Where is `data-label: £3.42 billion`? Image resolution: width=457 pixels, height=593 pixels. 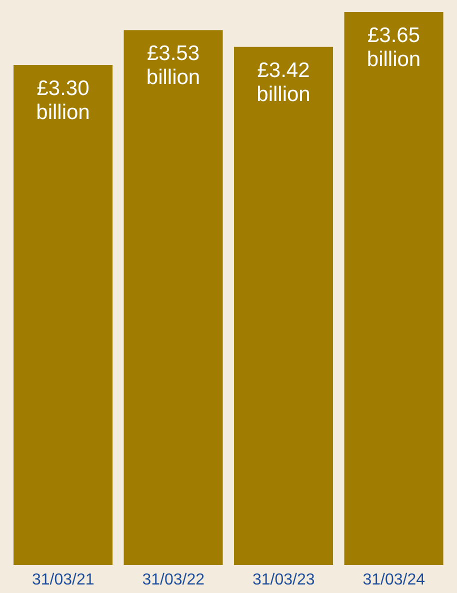
data-label: £3.42 billion is located at coordinates (283, 82).